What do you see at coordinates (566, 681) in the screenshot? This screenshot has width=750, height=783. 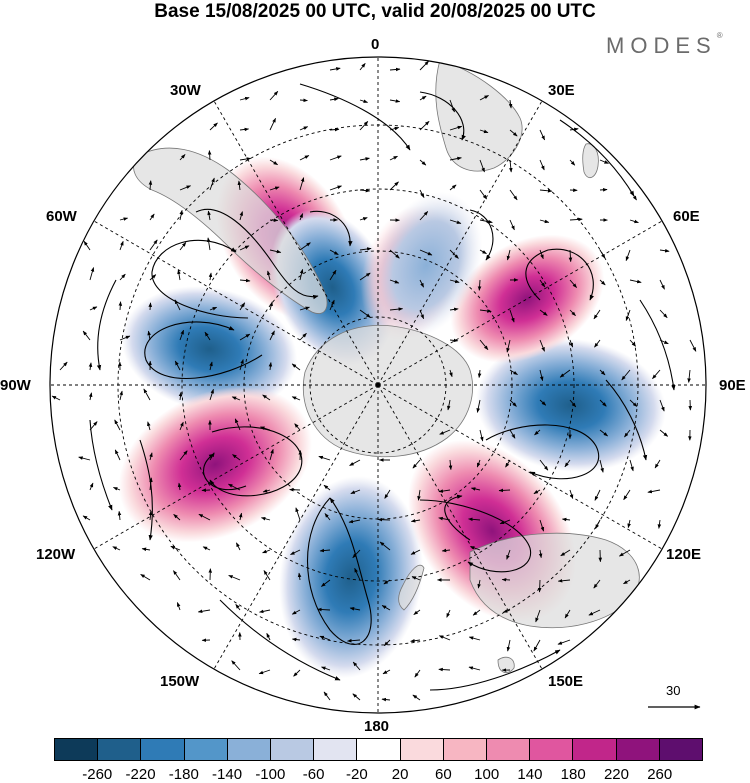 I see `lon-label-150e: 150E` at bounding box center [566, 681].